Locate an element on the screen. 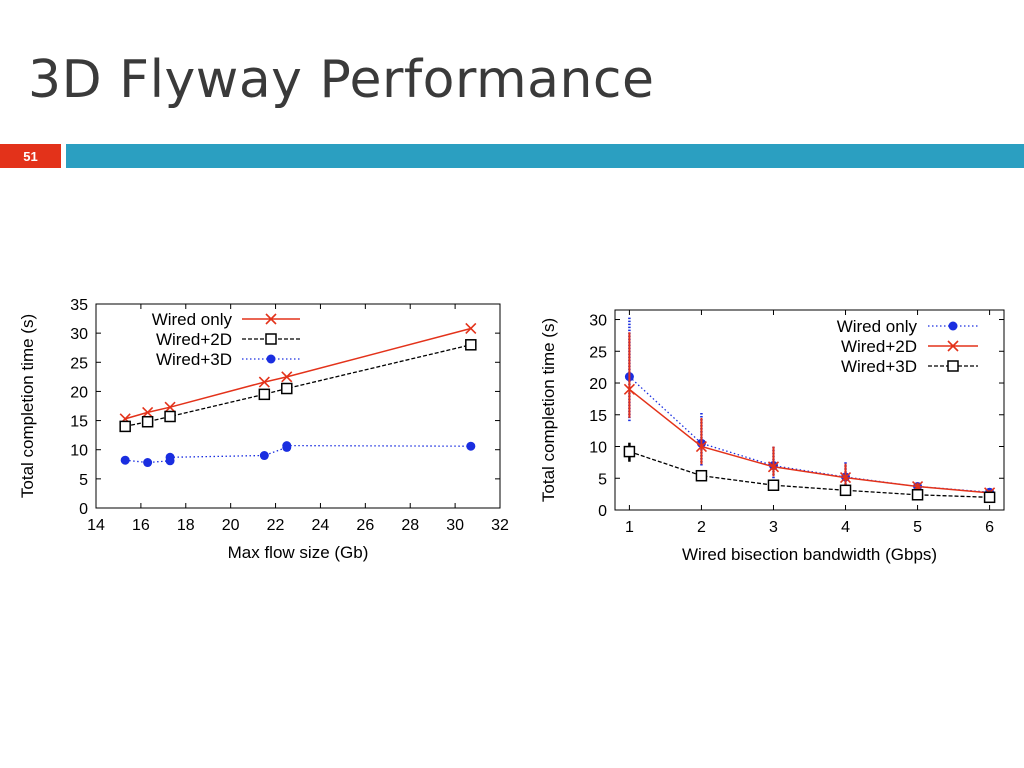 Image resolution: width=1024 pixels, height=768 pixels. x-tick-label: 30 is located at coordinates (455, 525).